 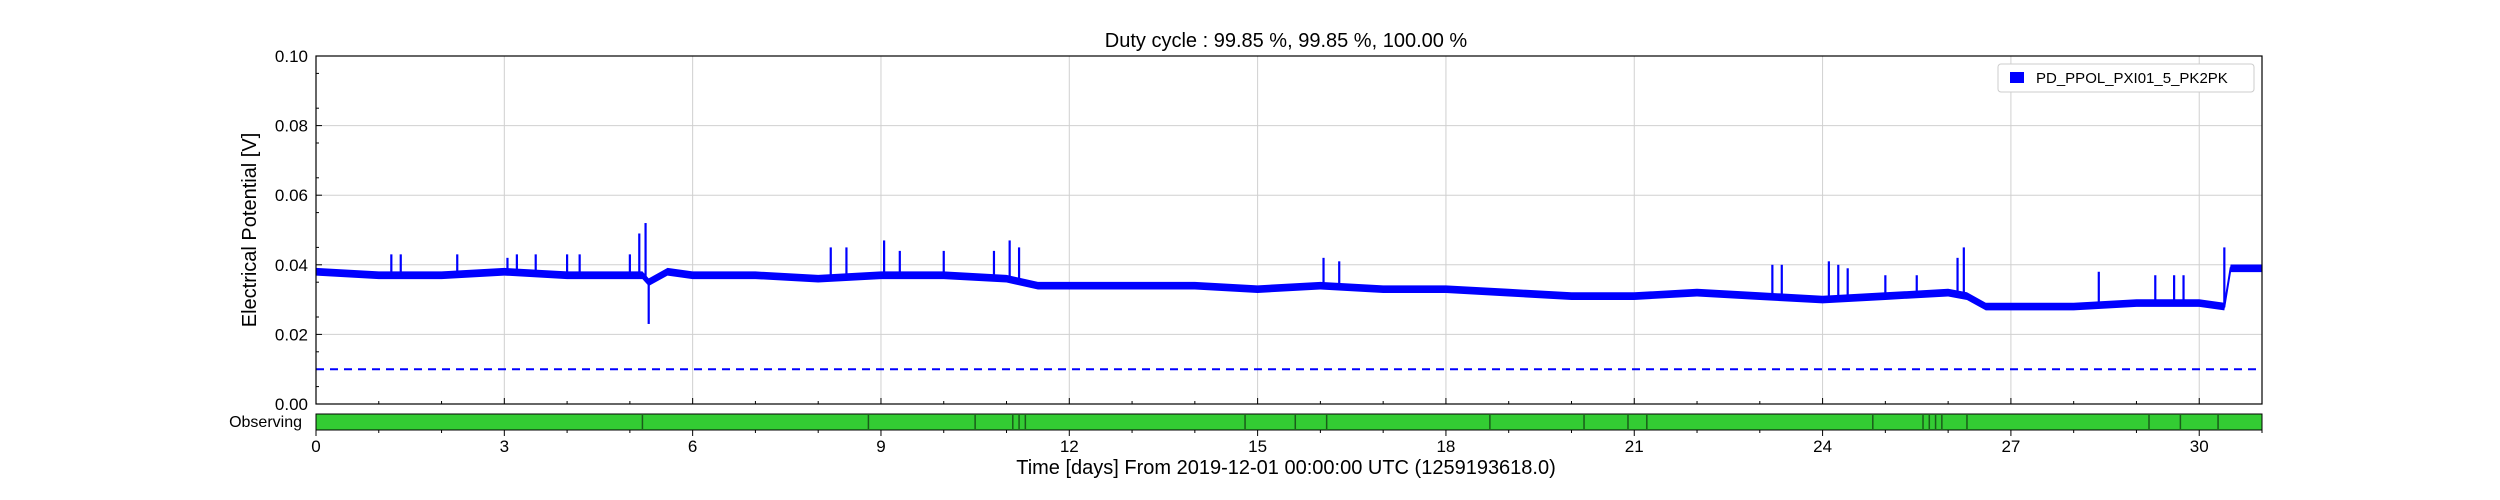 I want to click on x-tick-label: 0, so click(x=315, y=446).